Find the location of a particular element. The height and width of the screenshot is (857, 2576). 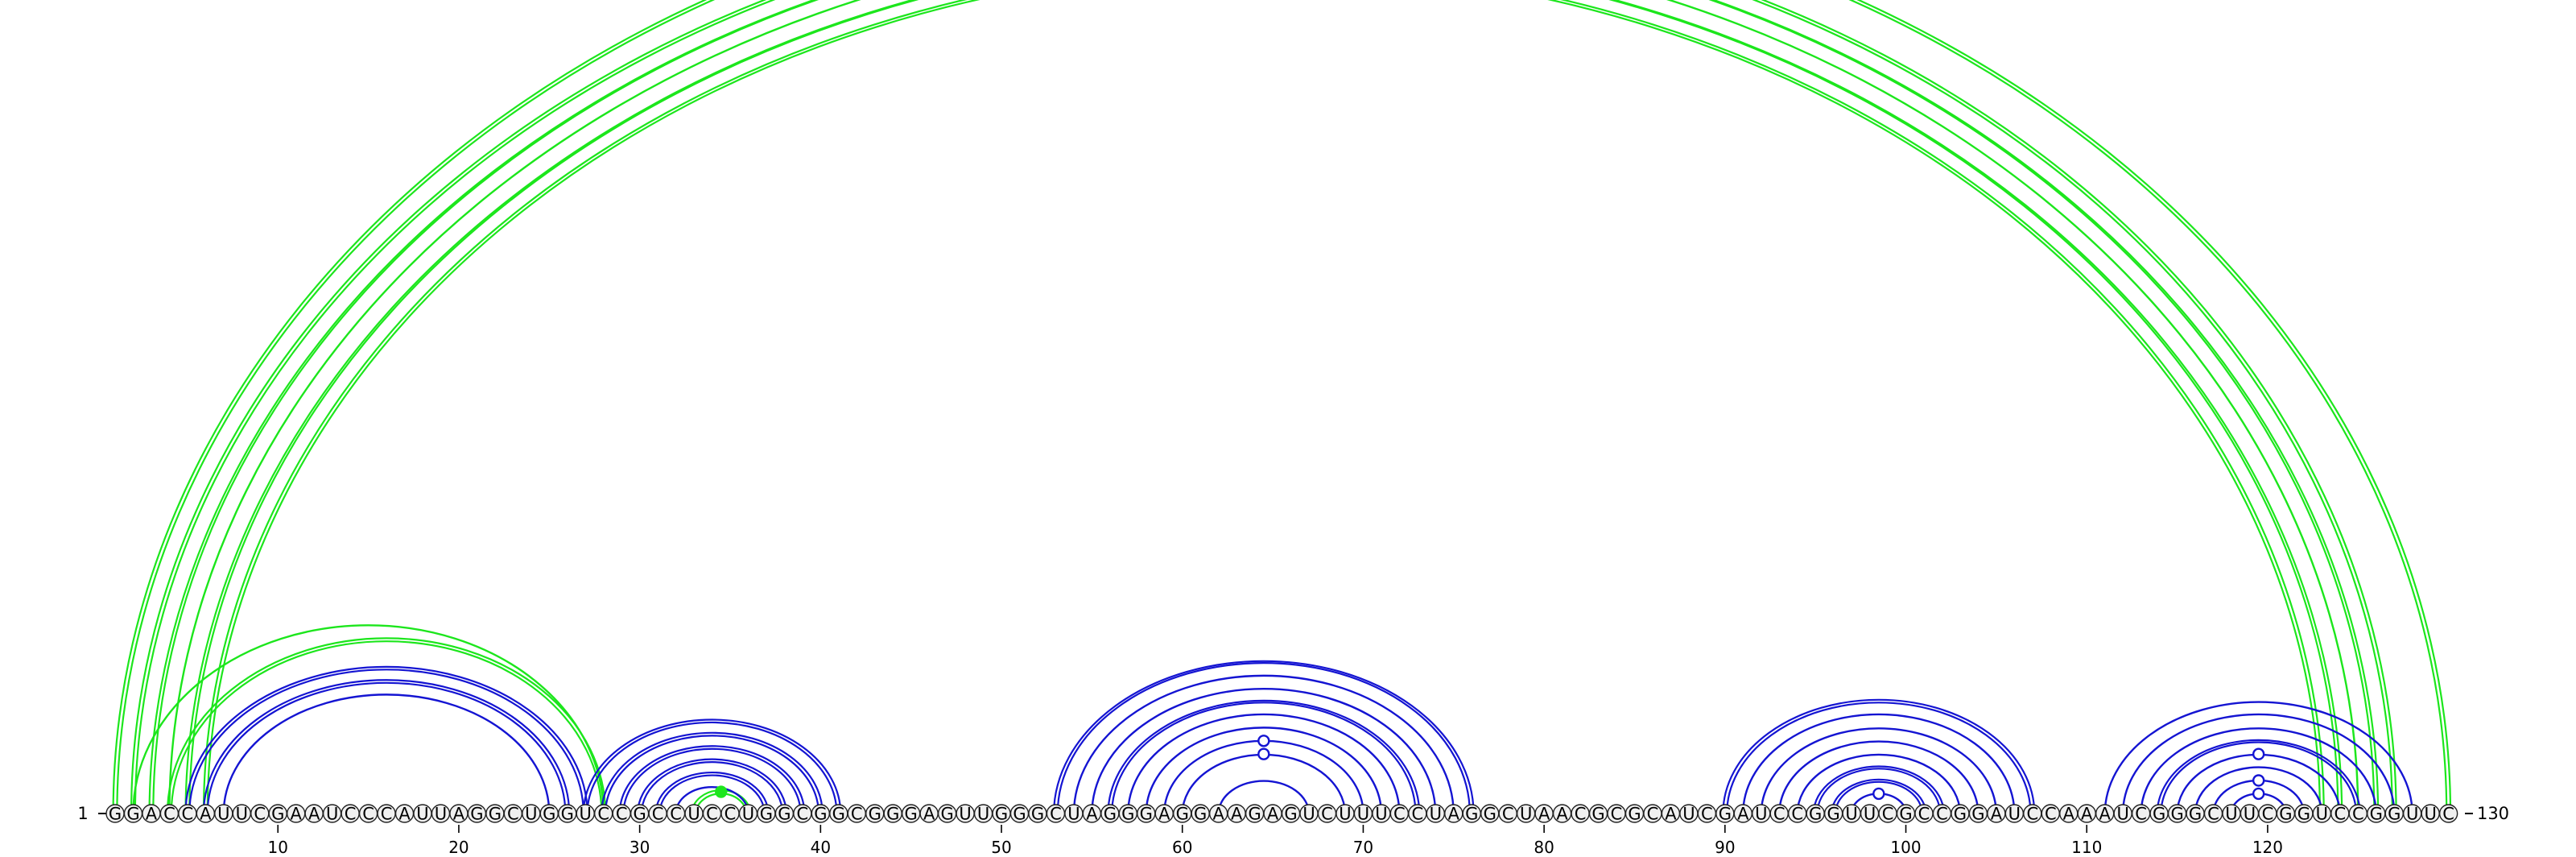

base-17-label: A is located at coordinates (404, 814).